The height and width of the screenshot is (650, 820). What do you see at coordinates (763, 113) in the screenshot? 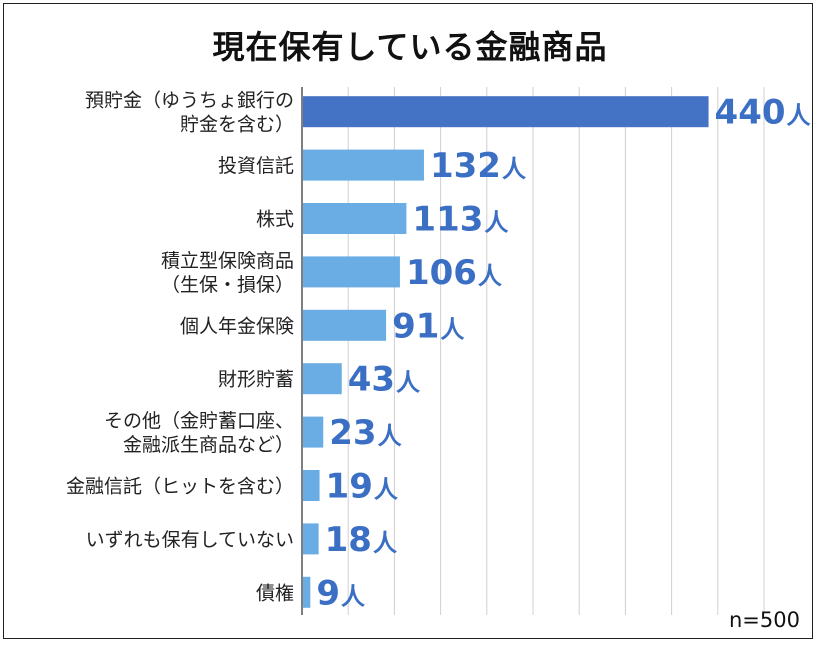
I see `value-label: 440人` at bounding box center [763, 113].